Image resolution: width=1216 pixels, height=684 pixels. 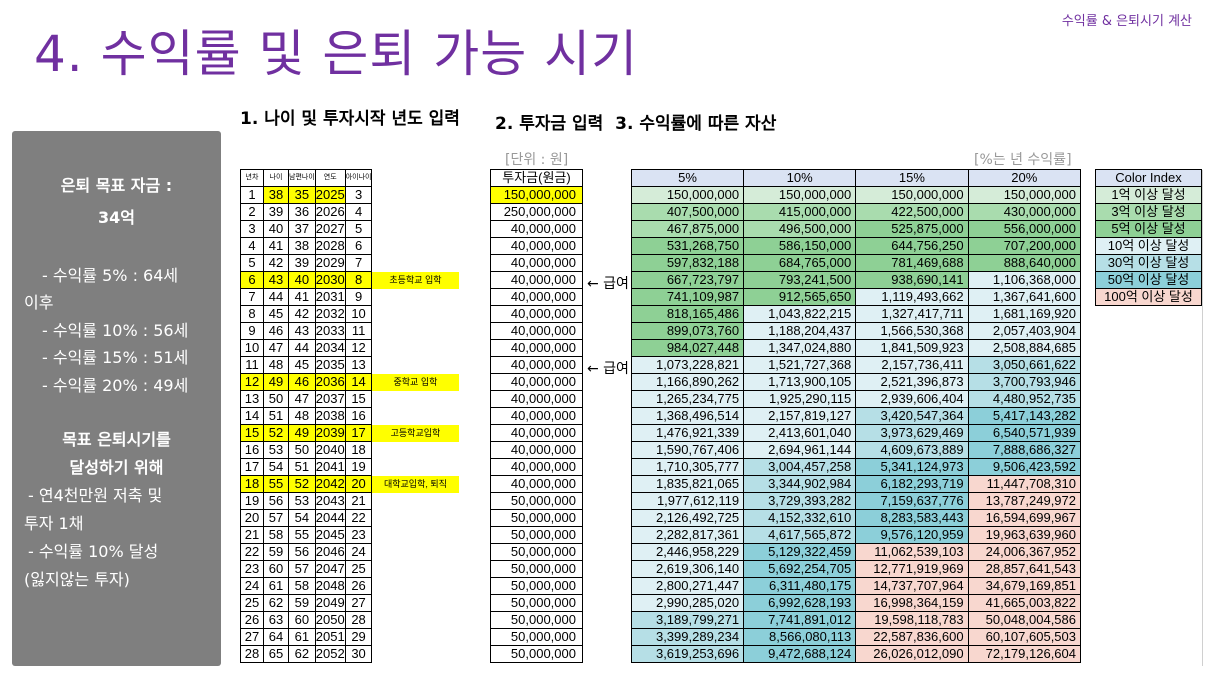 I want to click on age-table-cell: 46, so click(x=276, y=331).